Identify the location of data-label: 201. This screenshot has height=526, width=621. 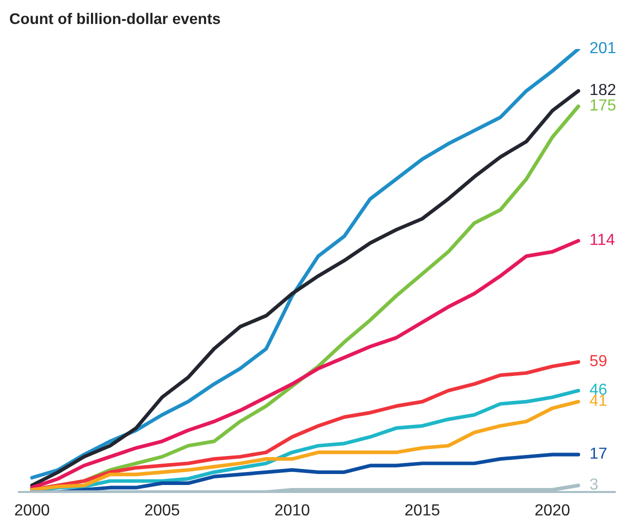
(603, 48).